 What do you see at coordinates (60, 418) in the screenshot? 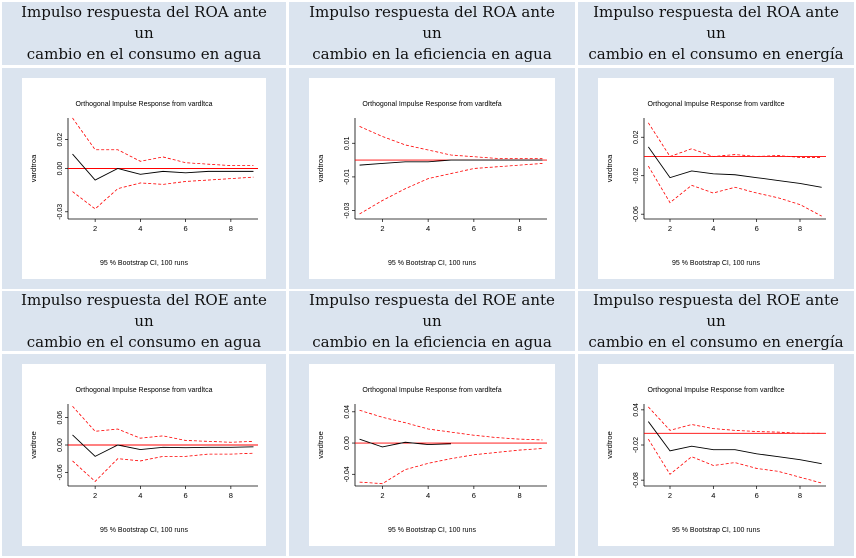
I see `y-tick-label: 0.06` at bounding box center [60, 418].